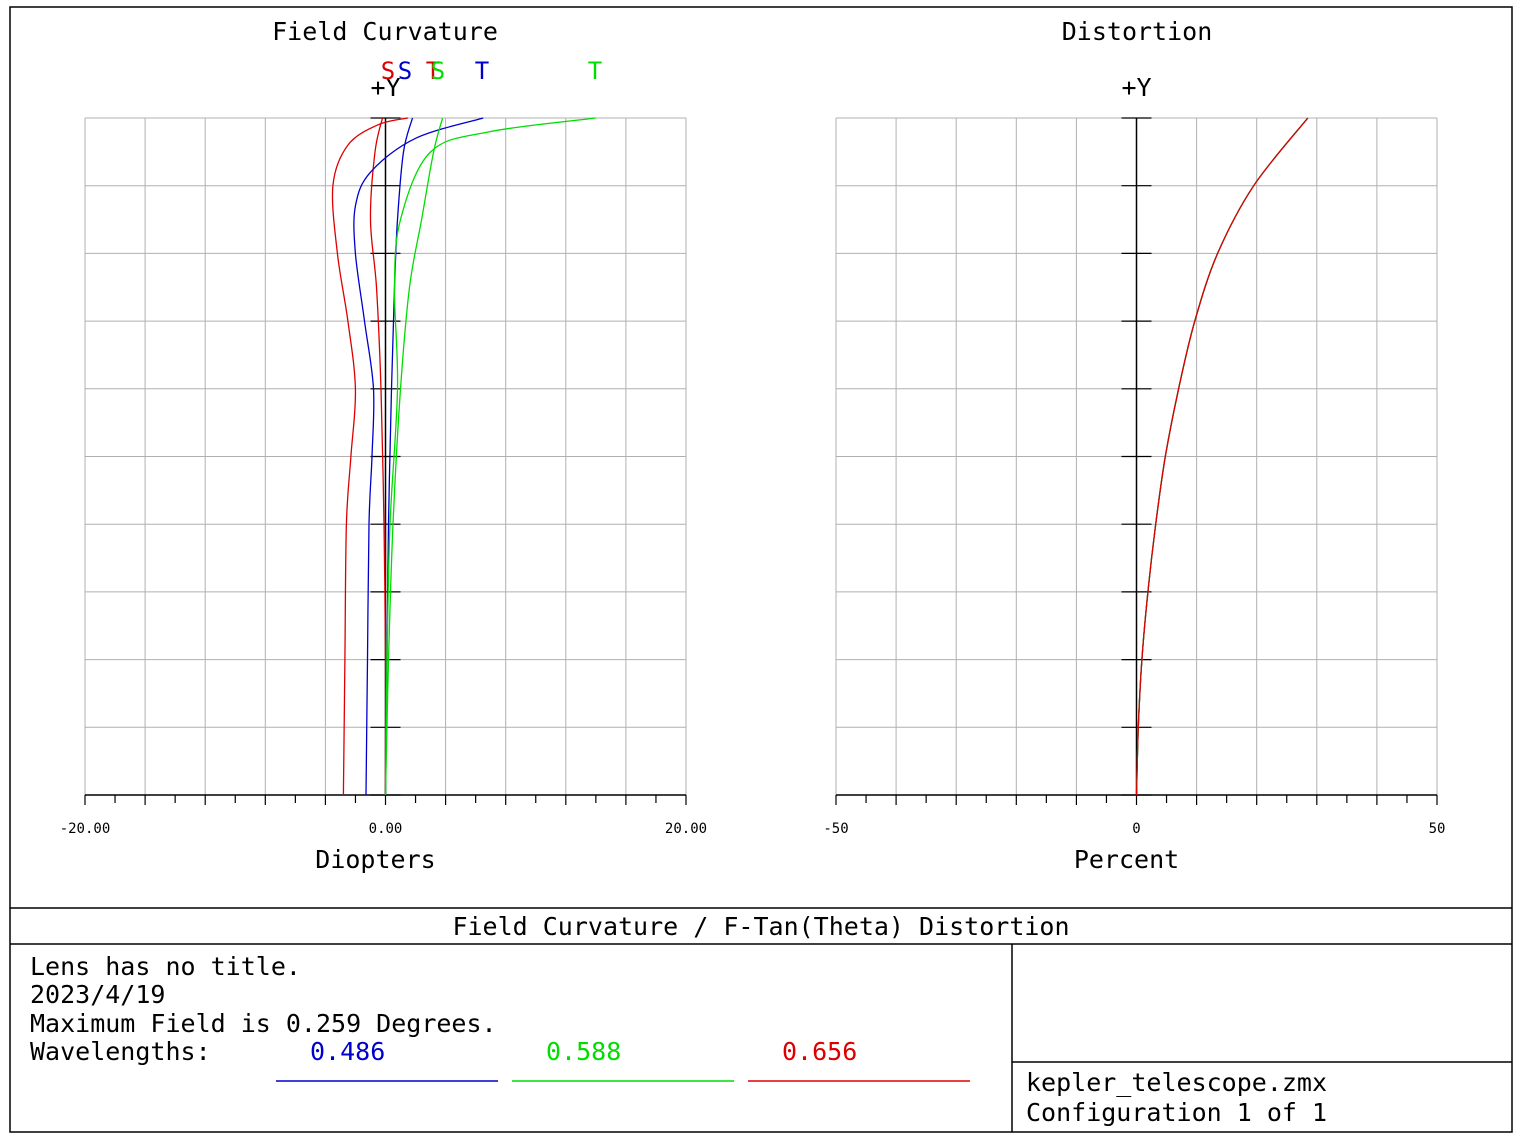 The image size is (1521, 1138). I want to click on x-tick-label: 20.00, so click(686, 829).